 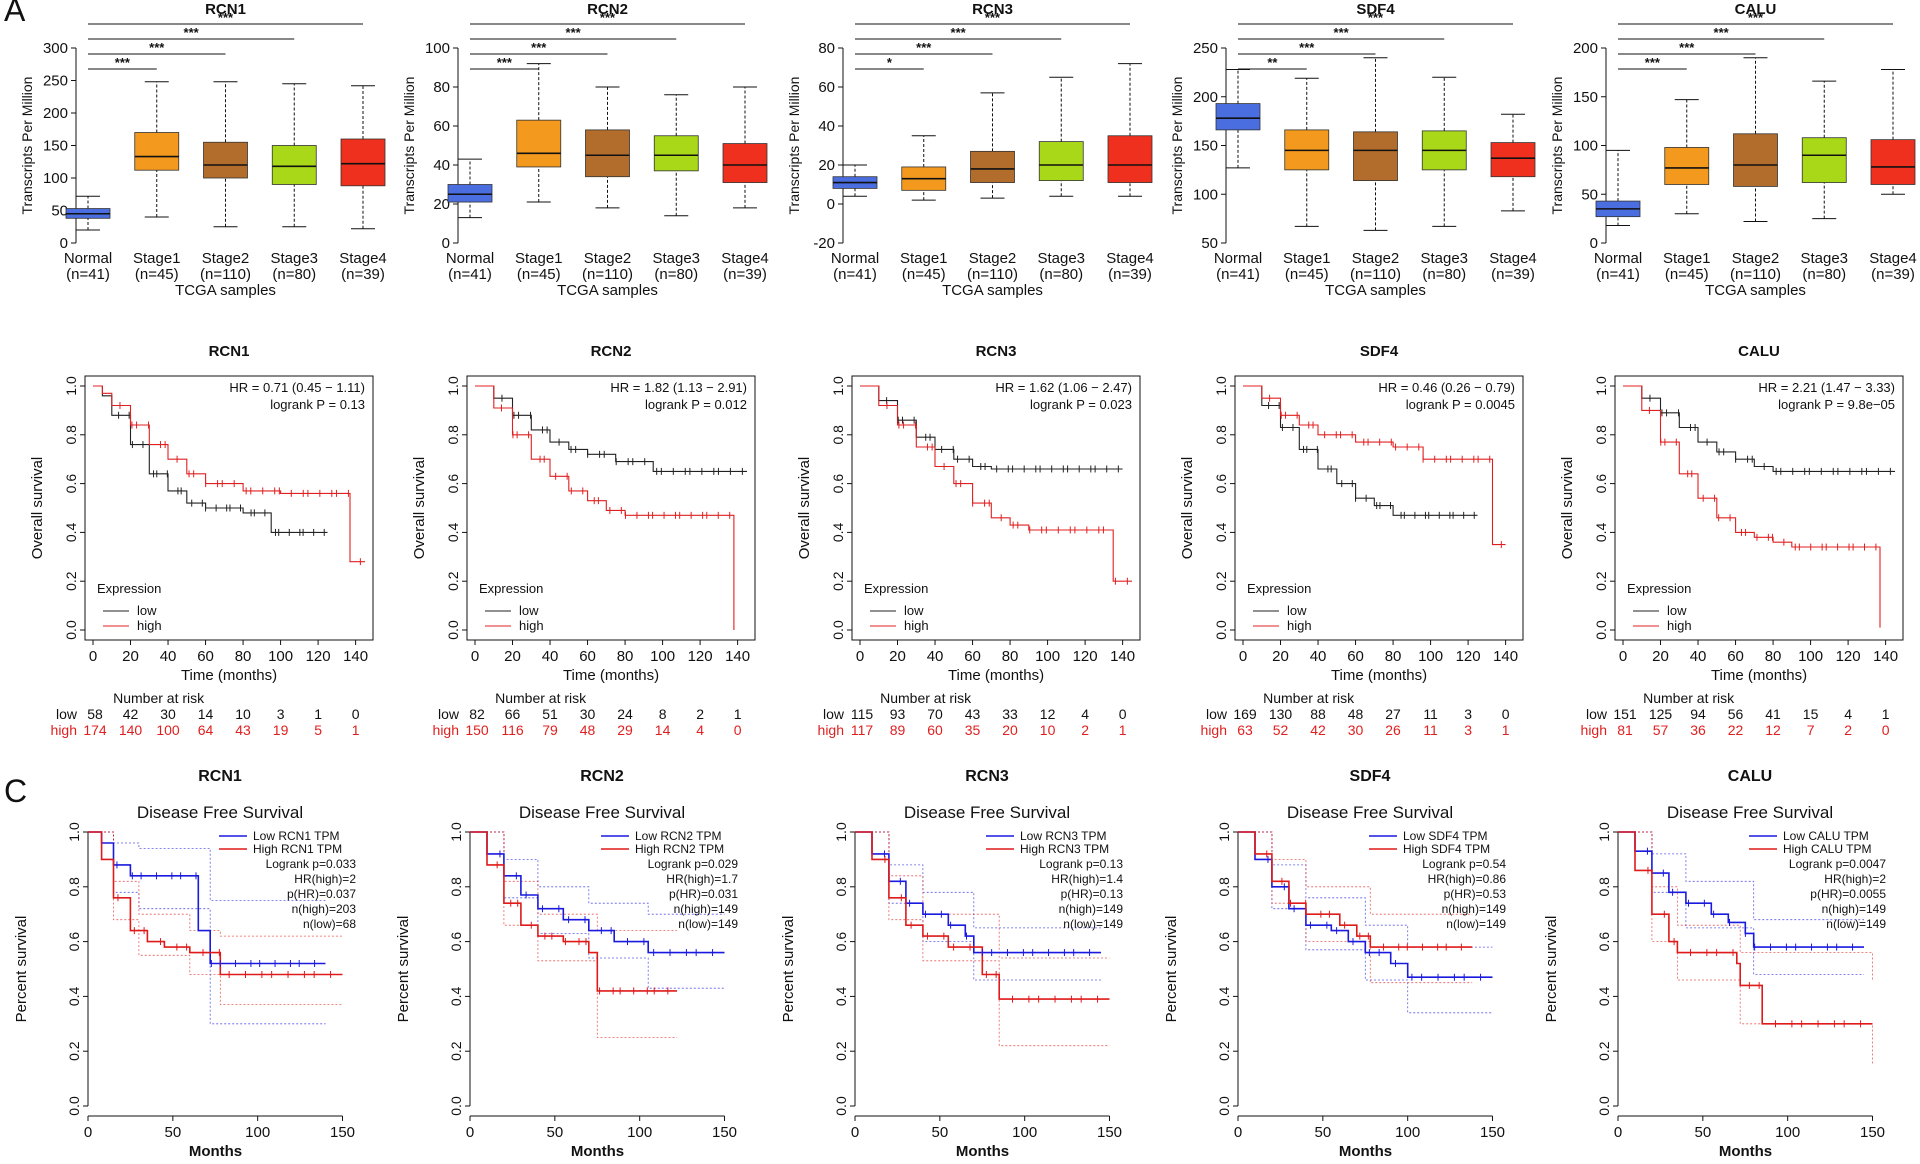 I want to click on box-count-label-calu: (n=110), so click(x=1755, y=274).